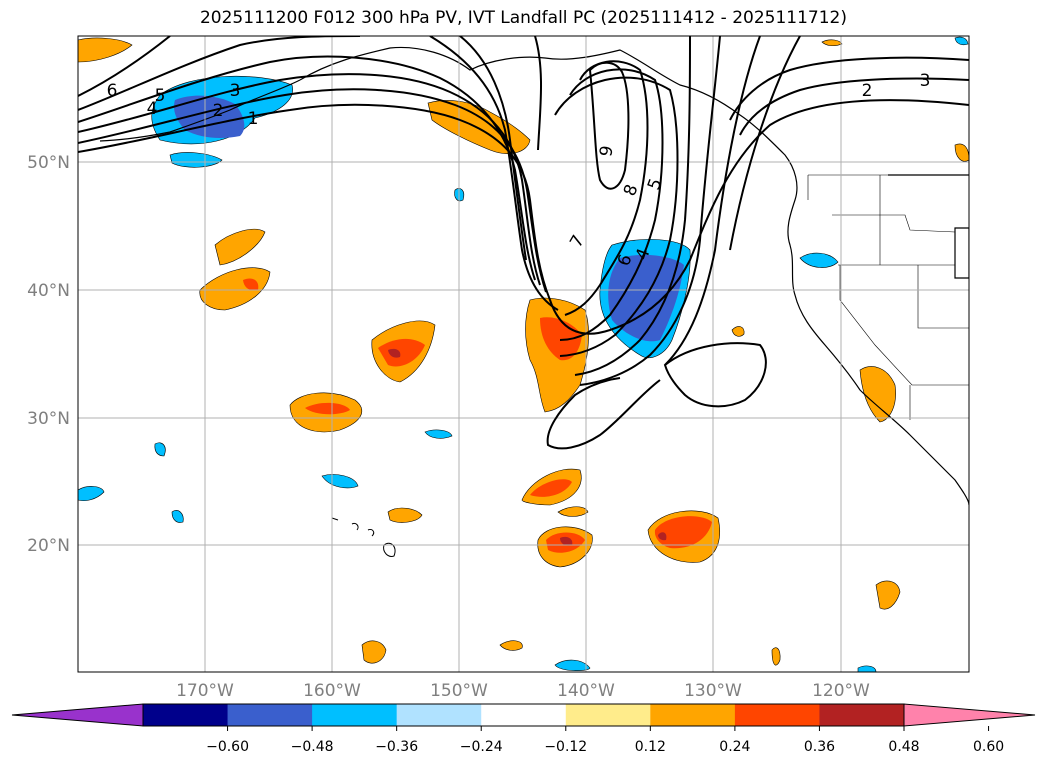  What do you see at coordinates (841, 691) in the screenshot?
I see `lon-label-120w: 120°W` at bounding box center [841, 691].